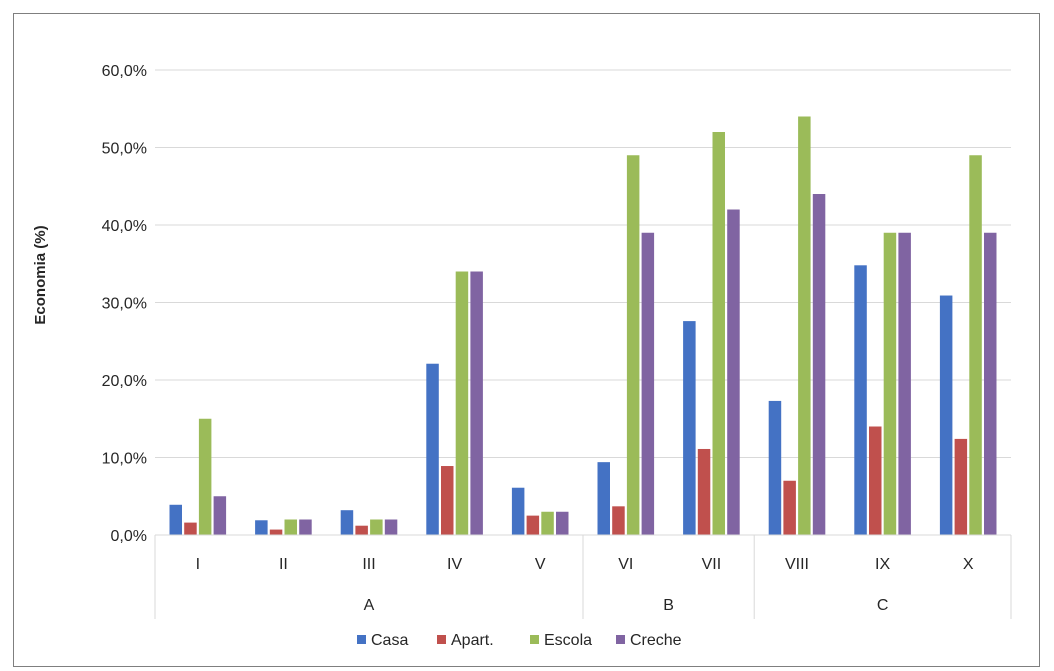  I want to click on legend-item: Creche, so click(649, 640).